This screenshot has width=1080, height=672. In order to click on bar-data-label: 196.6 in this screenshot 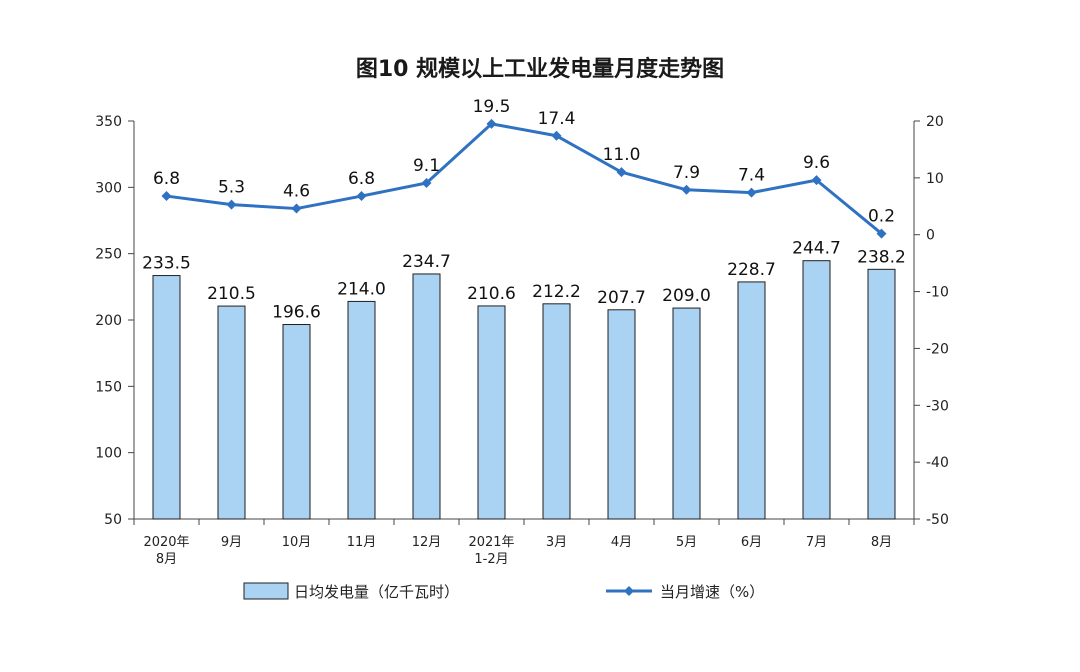, I will do `click(296, 313)`.